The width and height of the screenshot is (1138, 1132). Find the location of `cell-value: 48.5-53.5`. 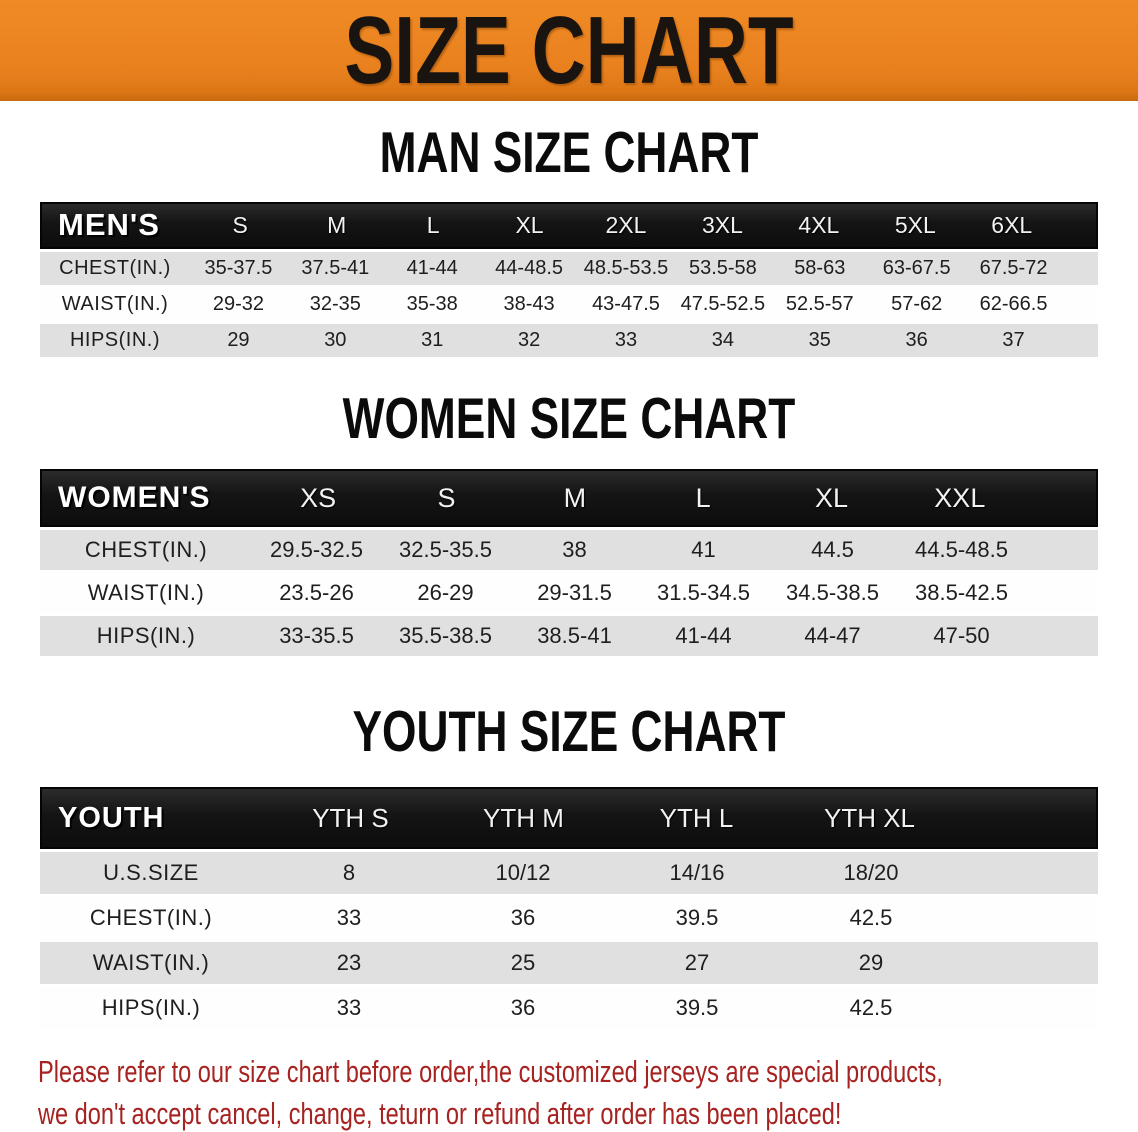

cell-value: 48.5-53.5 is located at coordinates (626, 267).